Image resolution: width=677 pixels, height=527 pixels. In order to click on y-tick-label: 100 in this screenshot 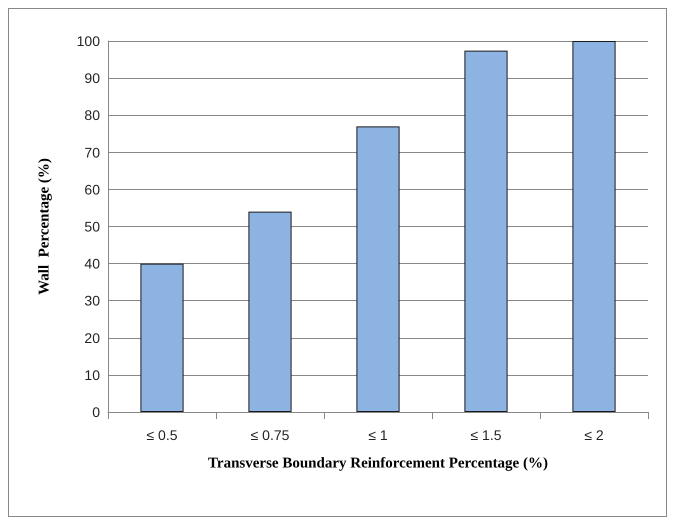, I will do `click(88, 41)`.